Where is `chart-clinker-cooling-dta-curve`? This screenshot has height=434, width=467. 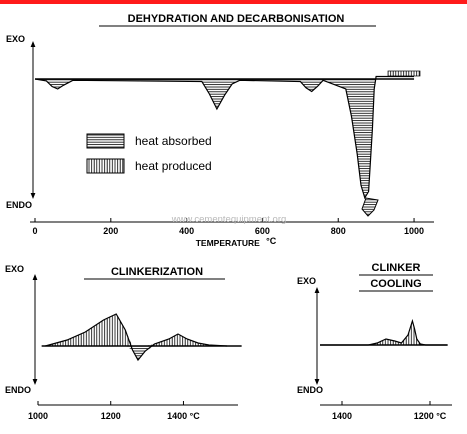
chart-clinker-cooling-dta-curve is located at coordinates (384, 332).